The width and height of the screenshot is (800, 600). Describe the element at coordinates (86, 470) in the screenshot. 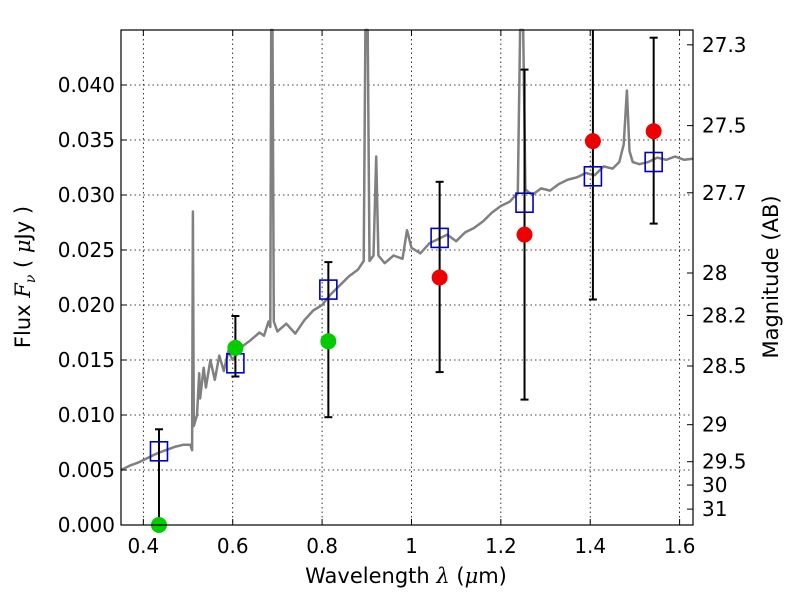

I see `y-tick-label: 0.005` at that location.